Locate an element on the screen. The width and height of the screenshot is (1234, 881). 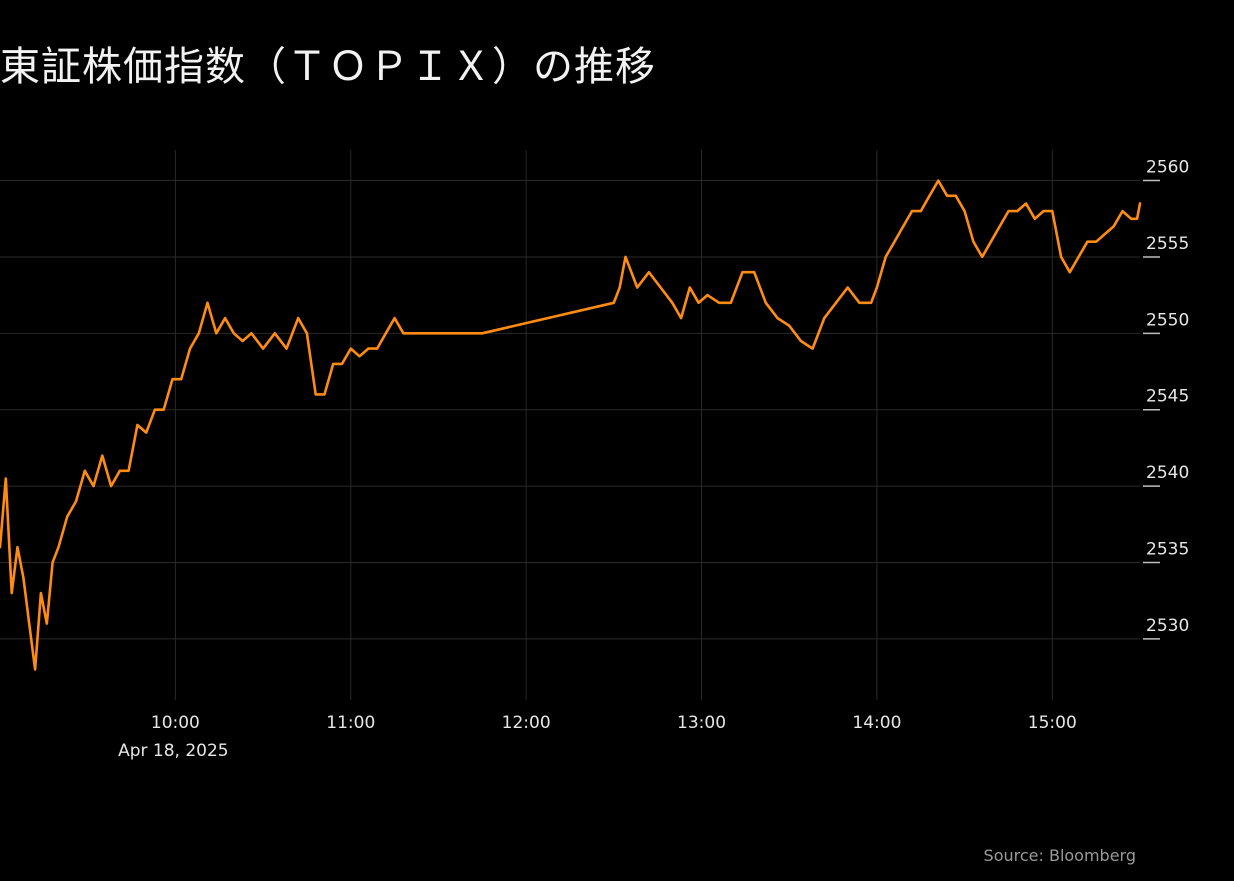
x-tick-label-3: 13:00 is located at coordinates (701, 723).